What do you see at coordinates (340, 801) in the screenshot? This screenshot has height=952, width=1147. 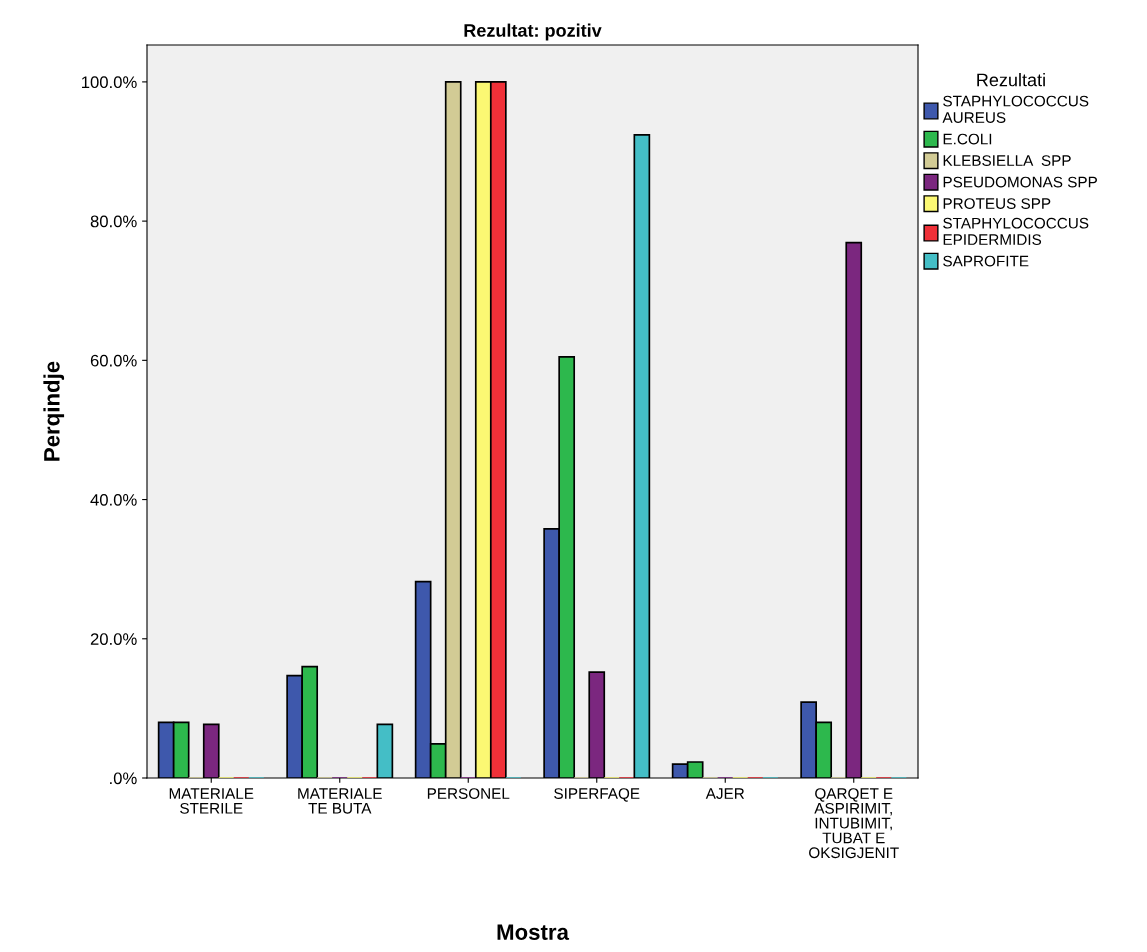 I see `x-tick-label: MATERIALE TE BUTA` at bounding box center [340, 801].